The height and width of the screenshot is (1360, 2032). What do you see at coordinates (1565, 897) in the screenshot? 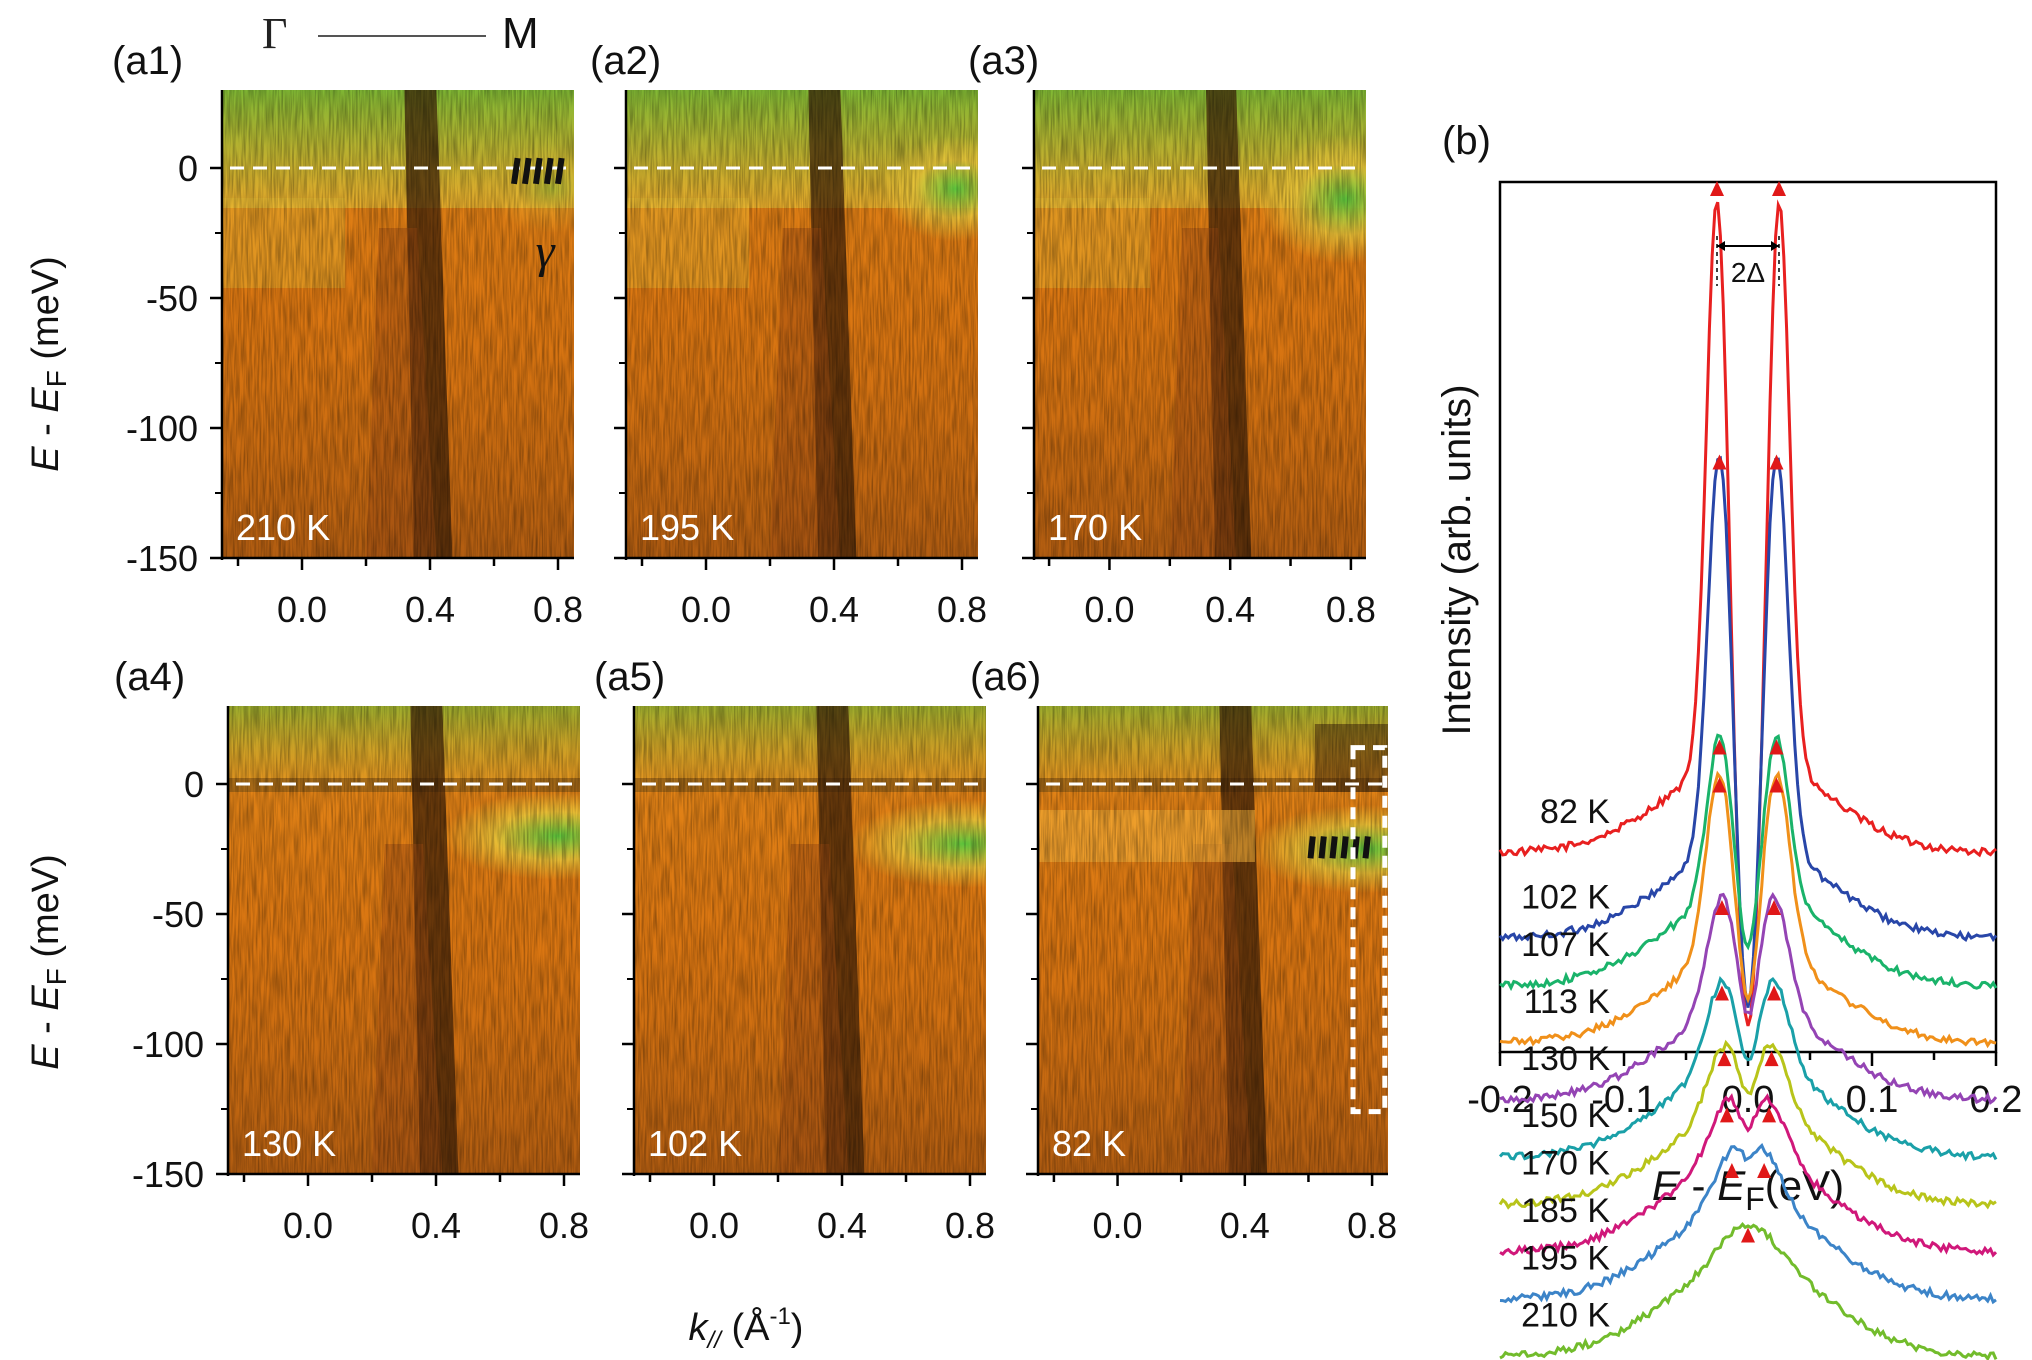
I see `edc-temperature-label: 102 K` at bounding box center [1565, 897].